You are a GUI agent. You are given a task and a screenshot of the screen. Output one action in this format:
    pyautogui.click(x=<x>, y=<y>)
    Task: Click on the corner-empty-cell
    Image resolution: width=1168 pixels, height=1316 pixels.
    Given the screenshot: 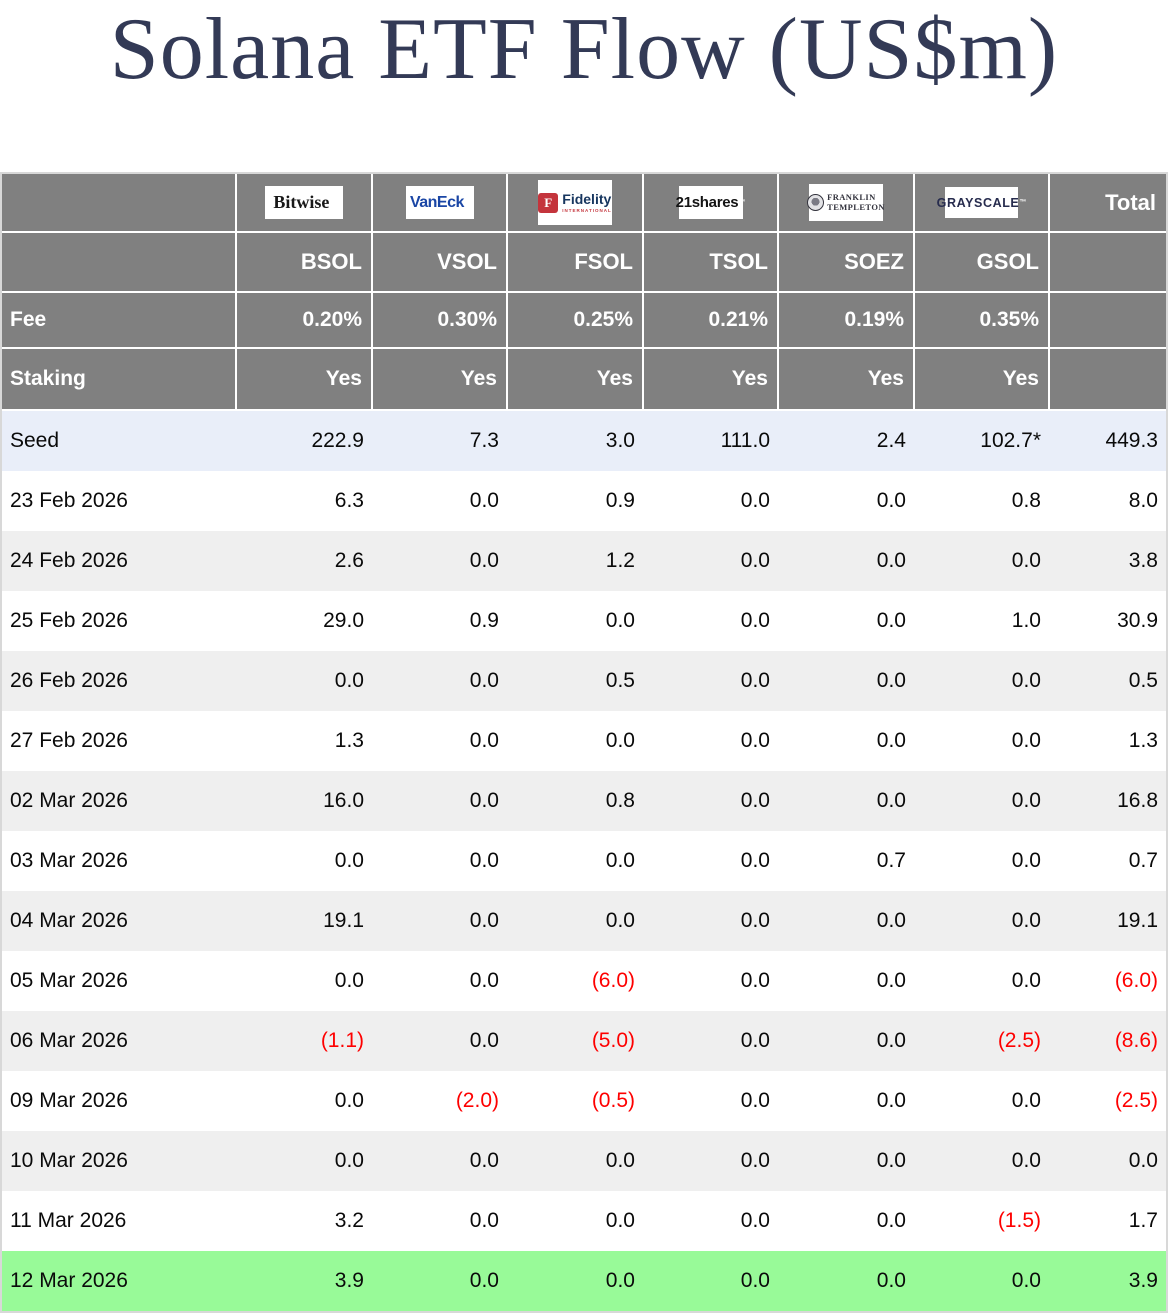 What is the action you would take?
    pyautogui.click(x=119, y=203)
    